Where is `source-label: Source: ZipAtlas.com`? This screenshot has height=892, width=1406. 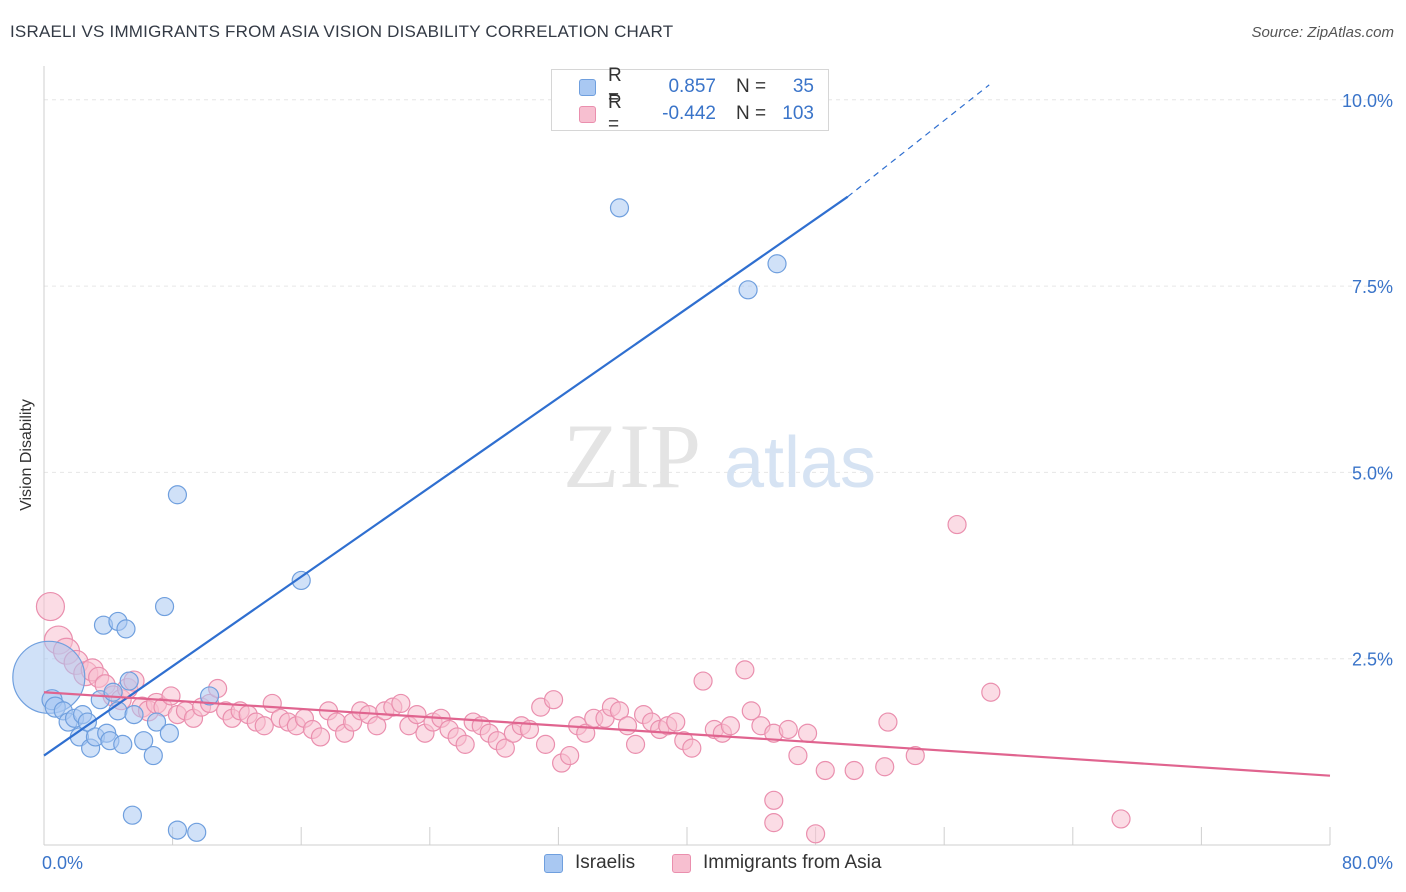 source-label: Source: ZipAtlas.com is located at coordinates (1322, 32).